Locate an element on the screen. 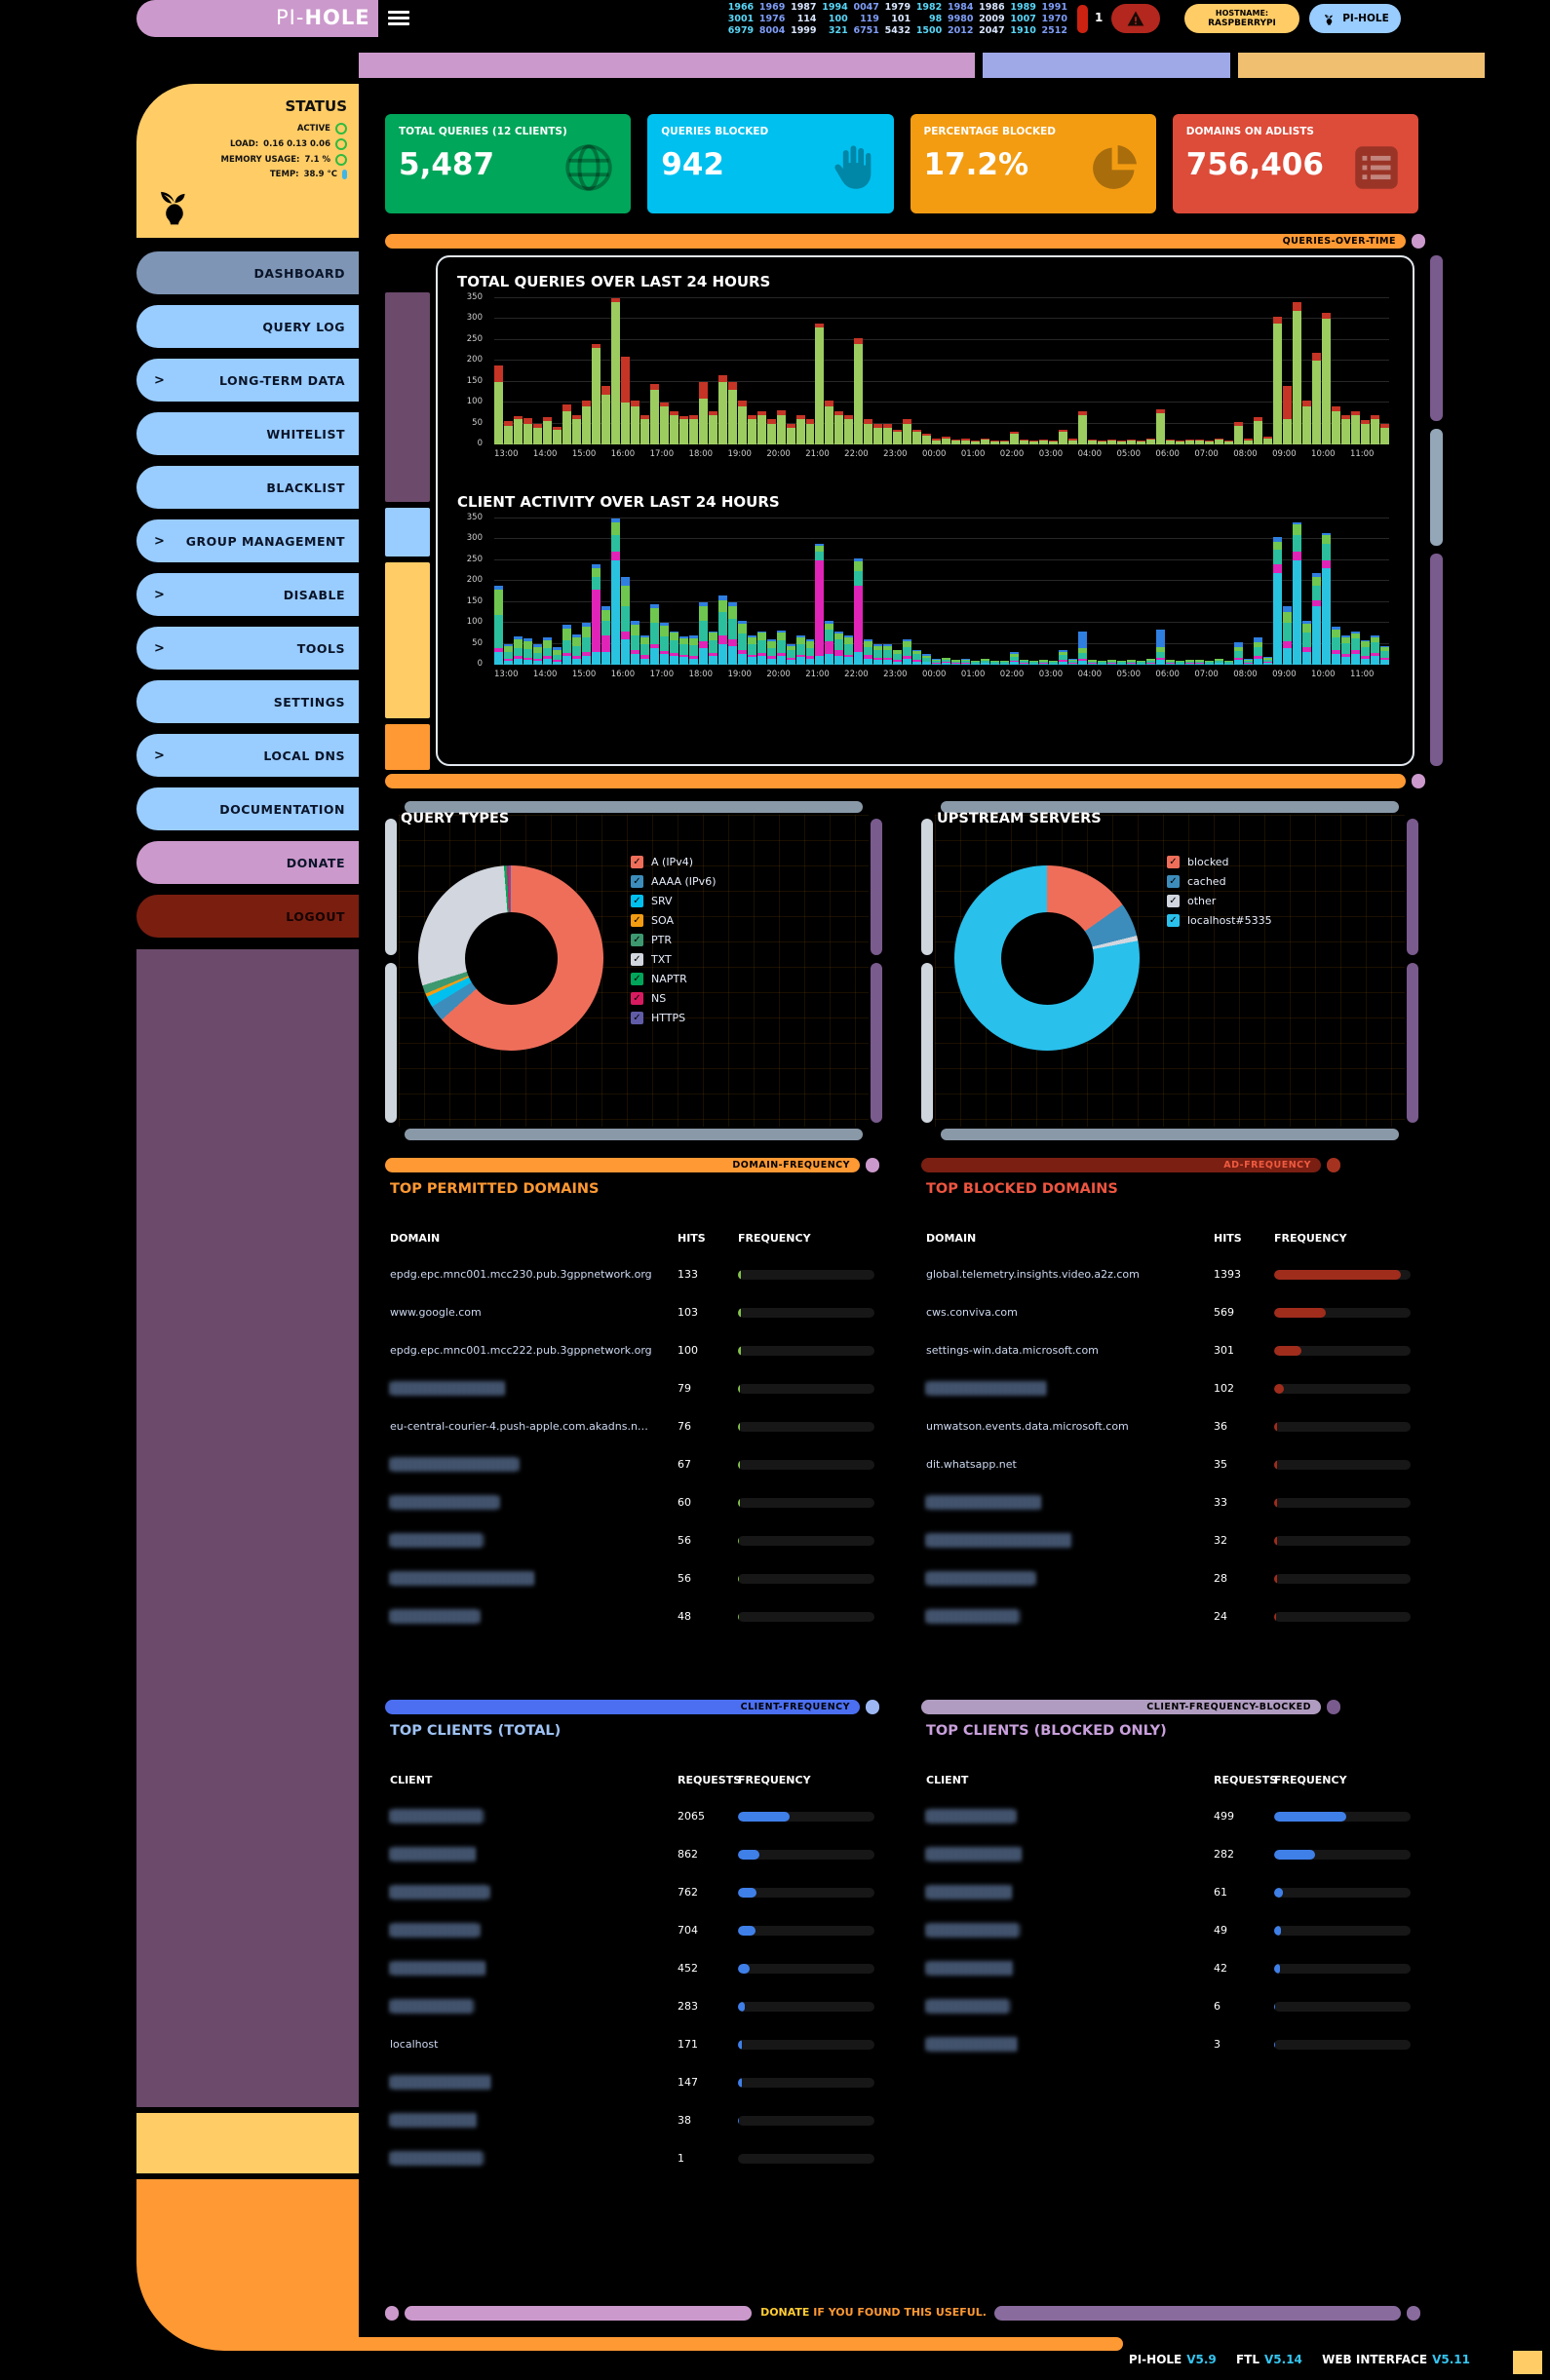 The width and height of the screenshot is (1550, 2380). table-row: 452 is located at coordinates (636, 1968).